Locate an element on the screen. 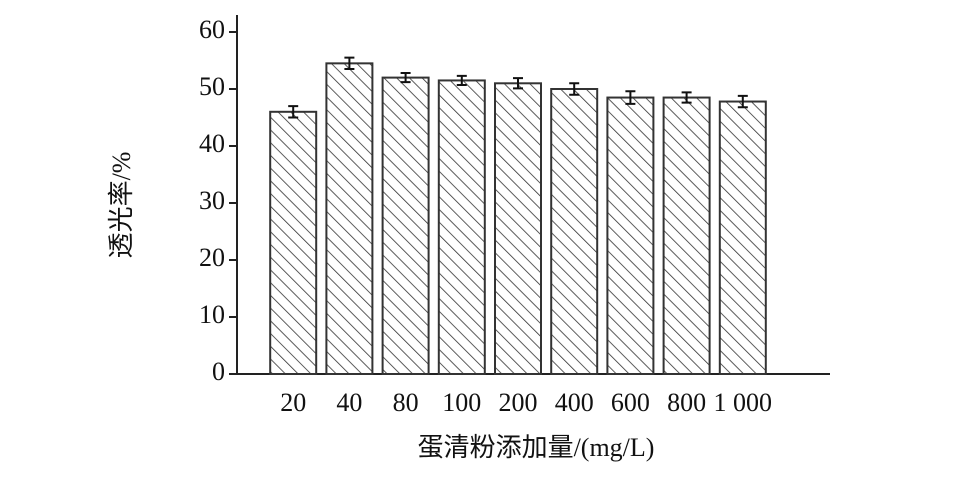  y-tick-label: 30 is located at coordinates (212, 200).